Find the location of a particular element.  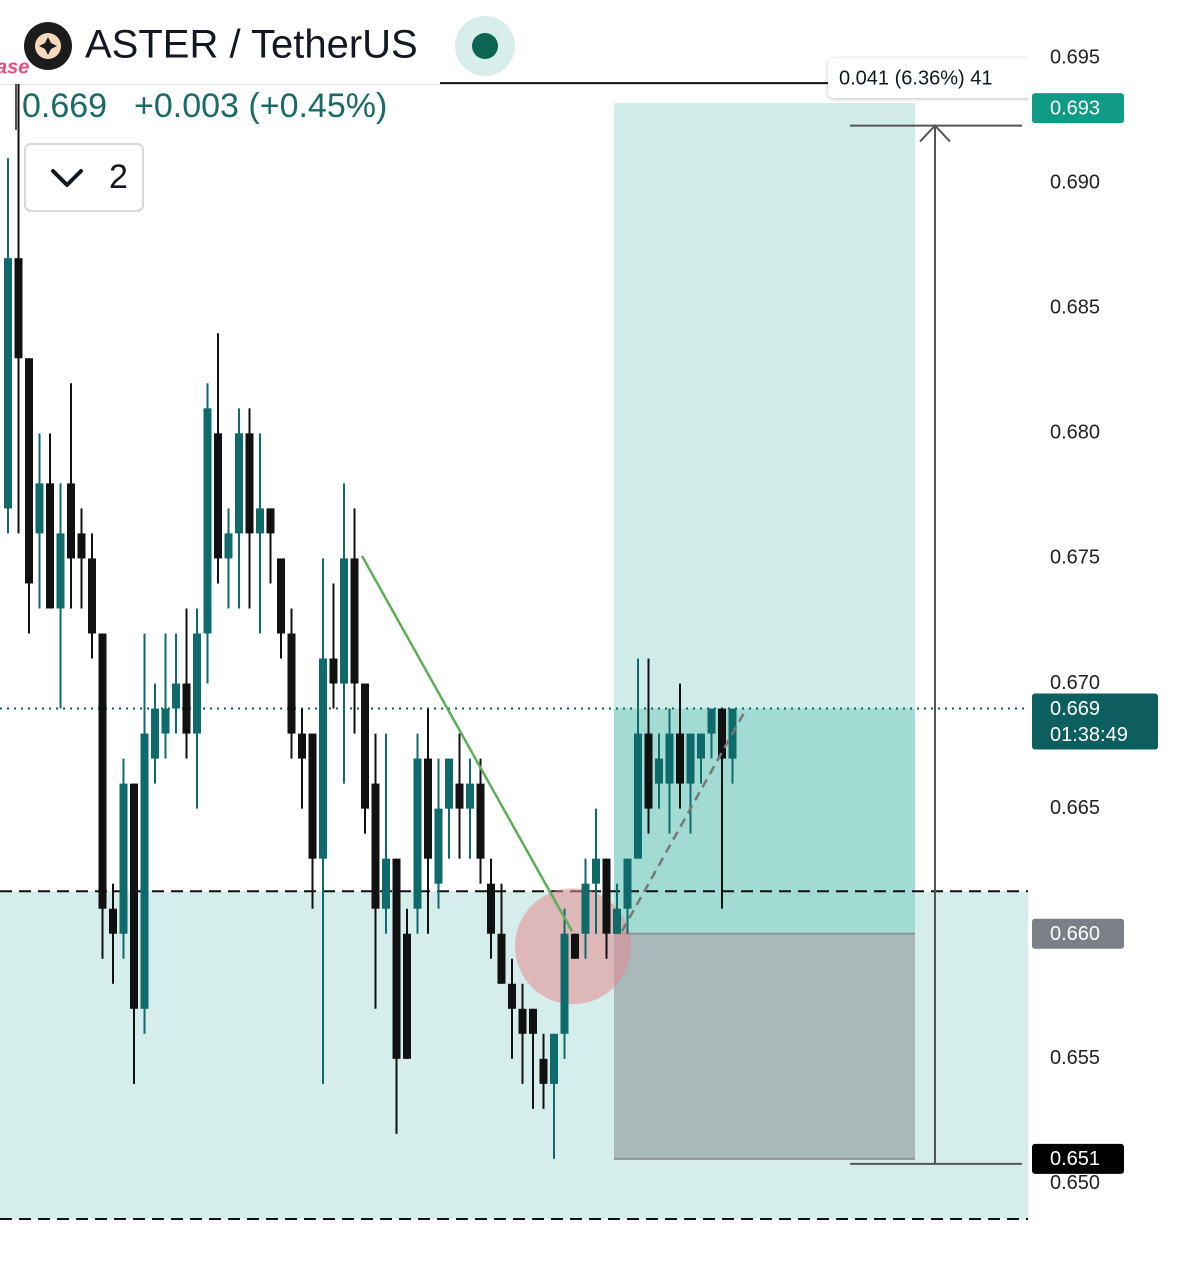

partial-label: ase is located at coordinates (14, 67).